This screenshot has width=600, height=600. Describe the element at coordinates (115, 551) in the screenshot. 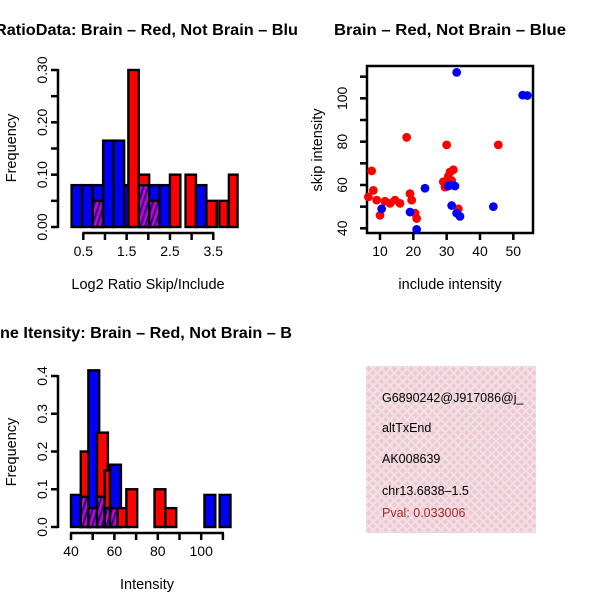

I see `x-tick-label: 60` at that location.